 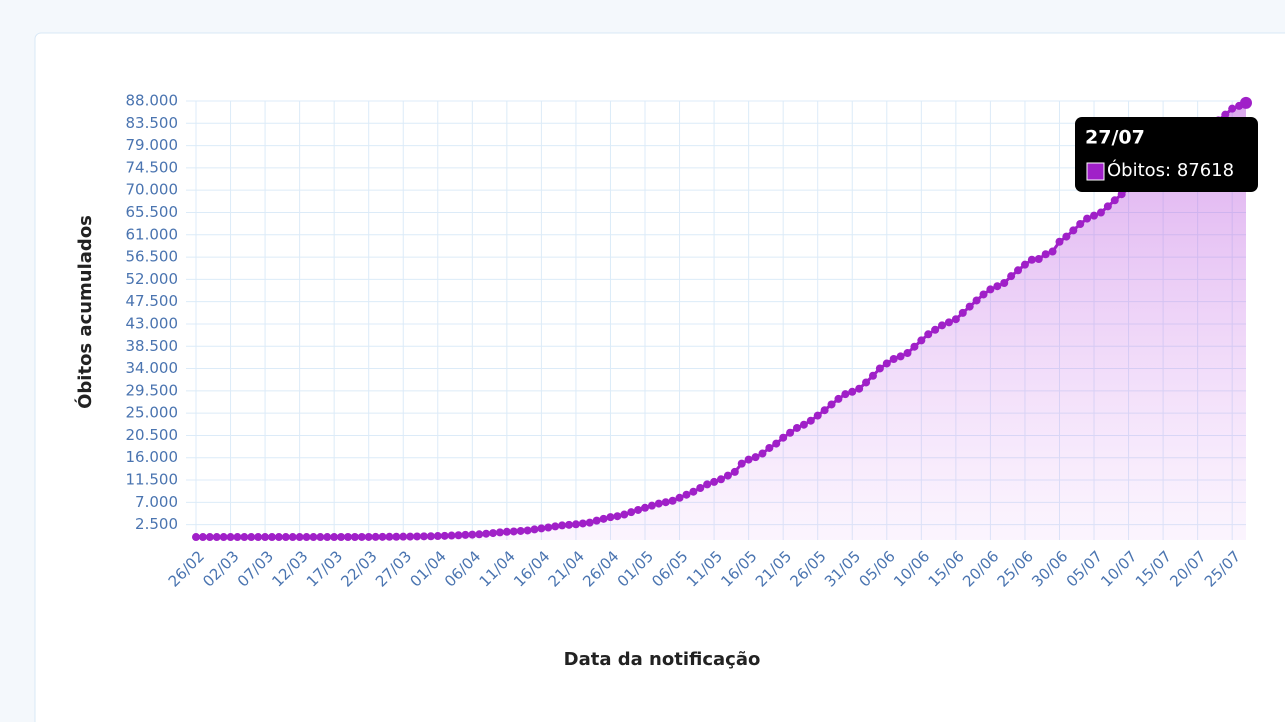 What do you see at coordinates (152, 123) in the screenshot?
I see `y-tick-label: 83.500` at bounding box center [152, 123].